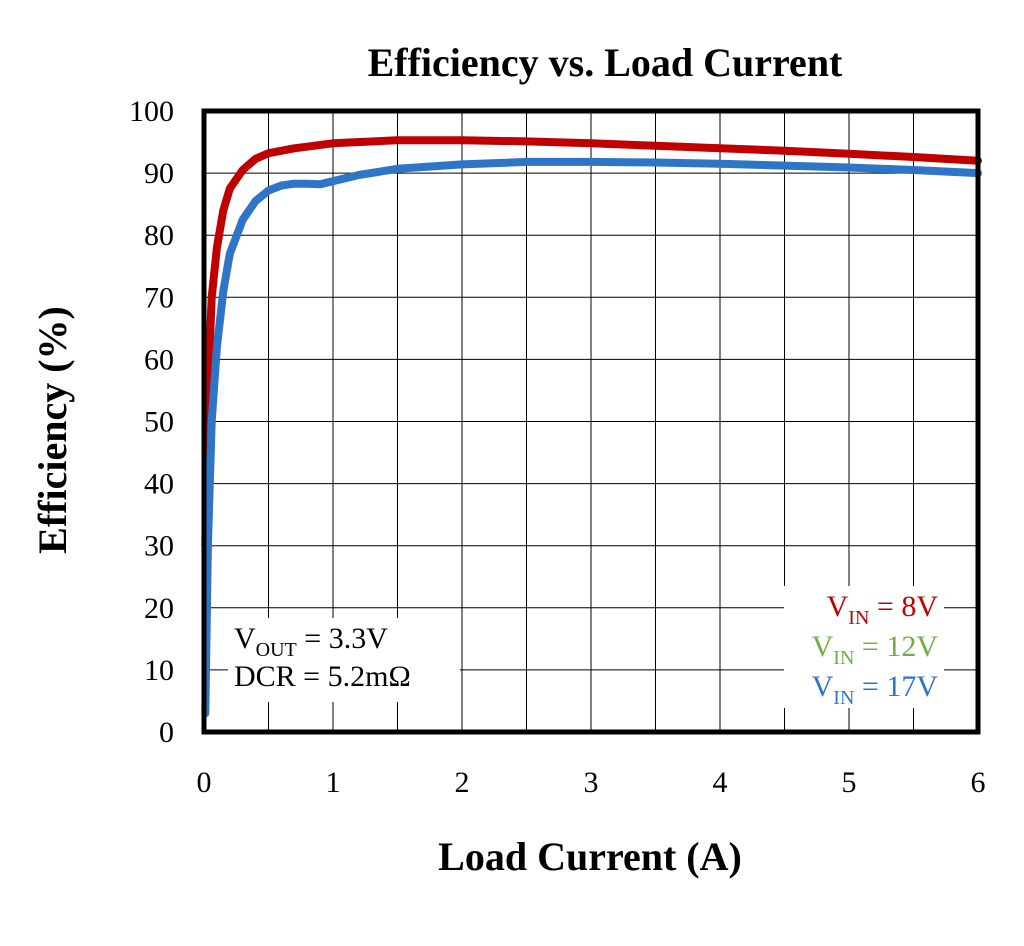 The image size is (1024, 946). Describe the element at coordinates (151, 111) in the screenshot. I see `y-tick-label: 100` at that location.